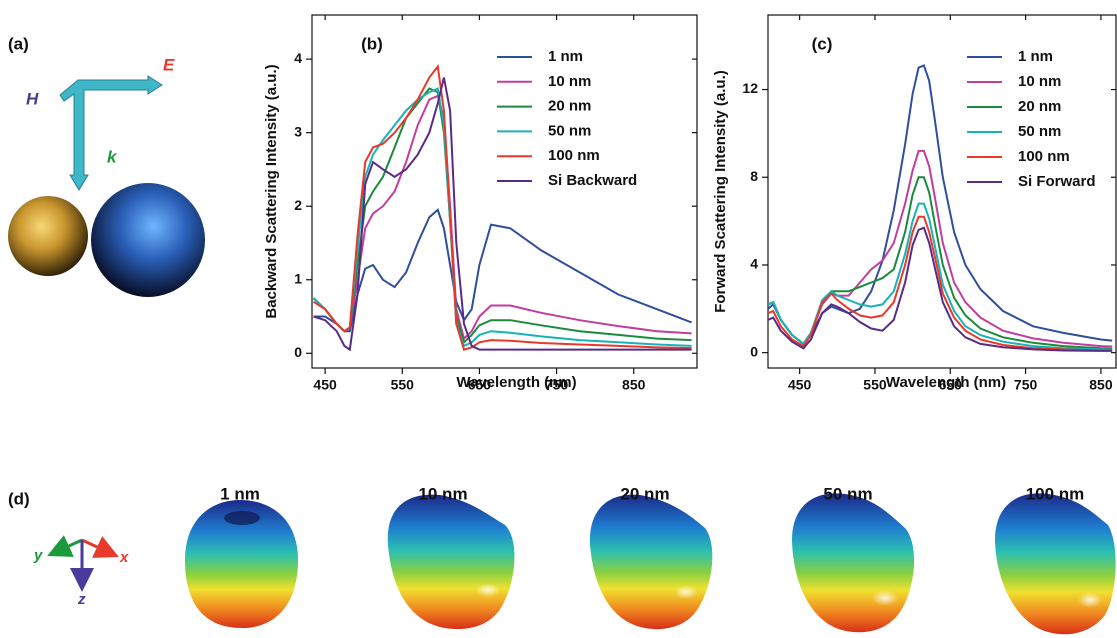 The width and height of the screenshot is (1117, 638). What do you see at coordinates (442, 493) in the screenshot?
I see `pattern-title: 10 nm` at bounding box center [442, 493].